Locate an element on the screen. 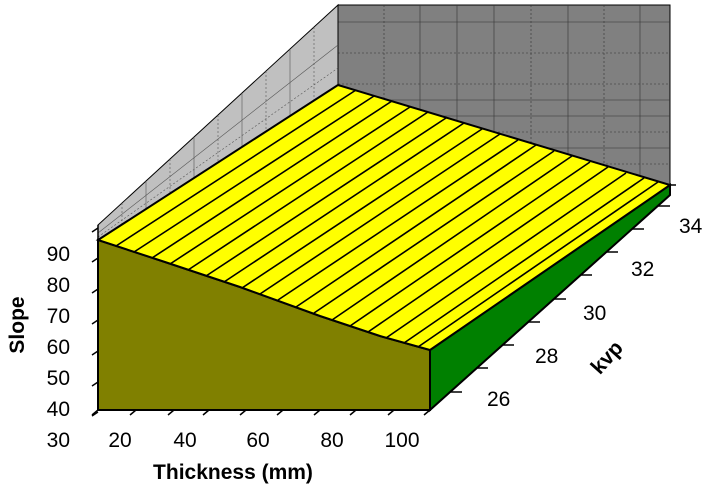 The height and width of the screenshot is (489, 714). svg-text: 32 is located at coordinates (642, 269).